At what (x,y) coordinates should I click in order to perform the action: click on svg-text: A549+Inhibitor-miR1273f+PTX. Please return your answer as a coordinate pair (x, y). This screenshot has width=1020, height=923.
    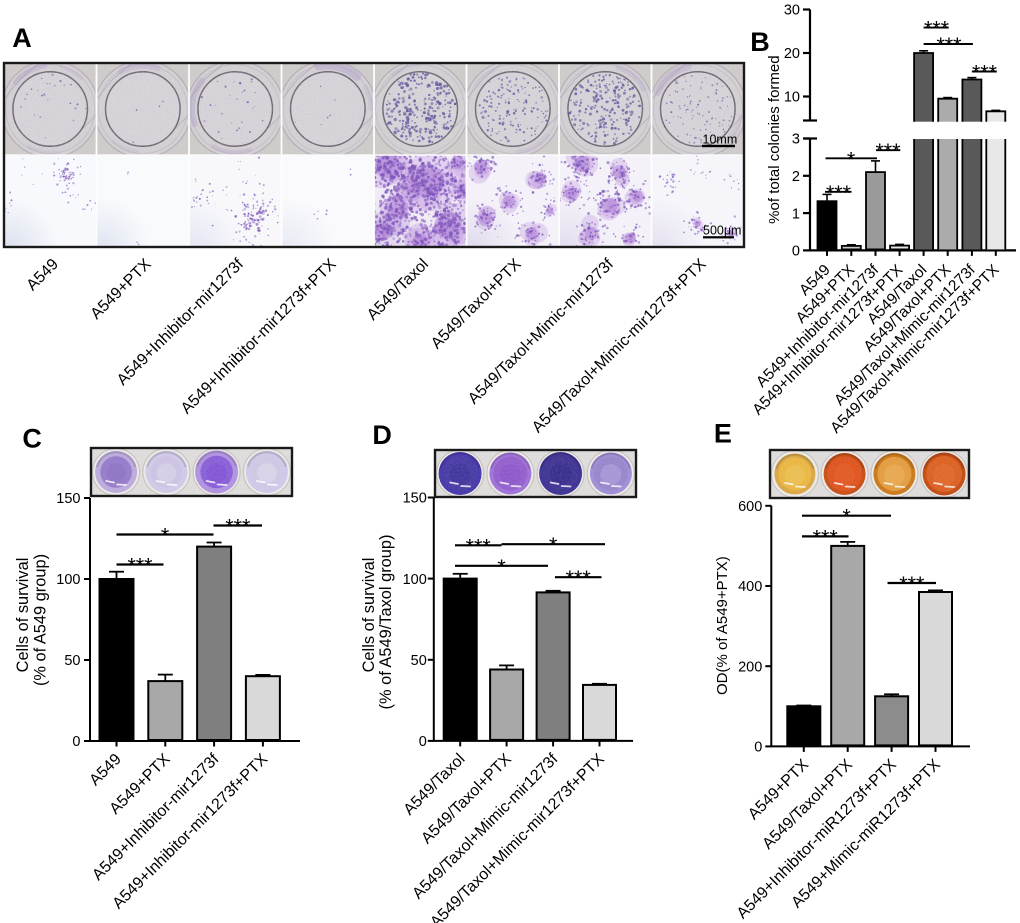
    Looking at the image, I should click on (817, 839).